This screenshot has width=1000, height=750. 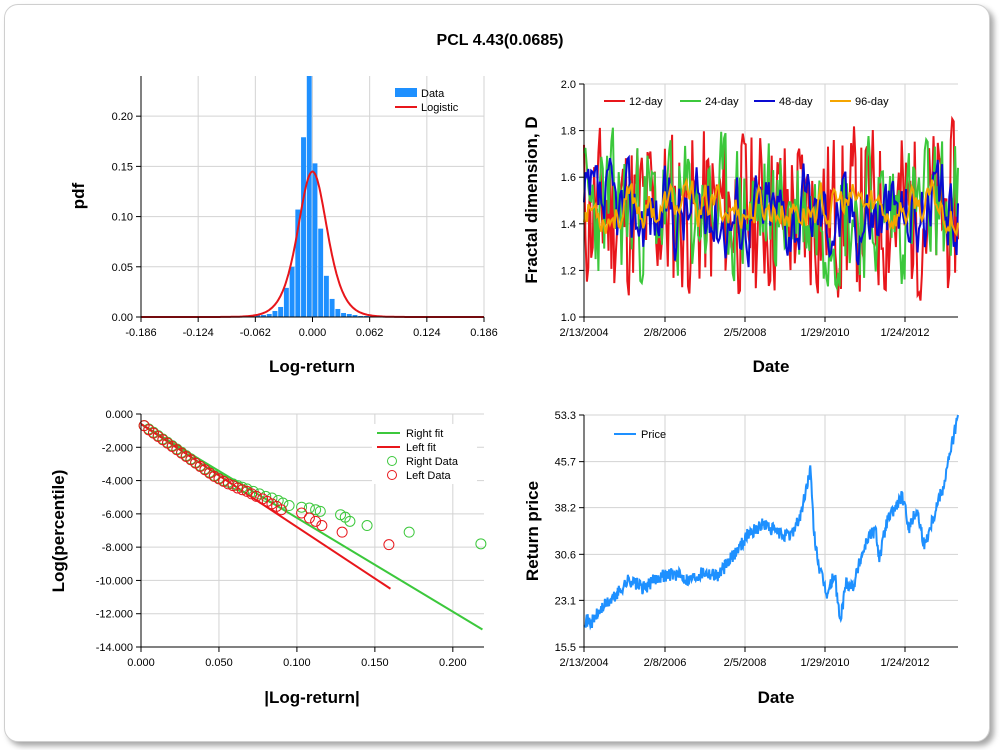 What do you see at coordinates (114, 615) in the screenshot?
I see `tail-y-tick-label: -12.000` at bounding box center [114, 615].